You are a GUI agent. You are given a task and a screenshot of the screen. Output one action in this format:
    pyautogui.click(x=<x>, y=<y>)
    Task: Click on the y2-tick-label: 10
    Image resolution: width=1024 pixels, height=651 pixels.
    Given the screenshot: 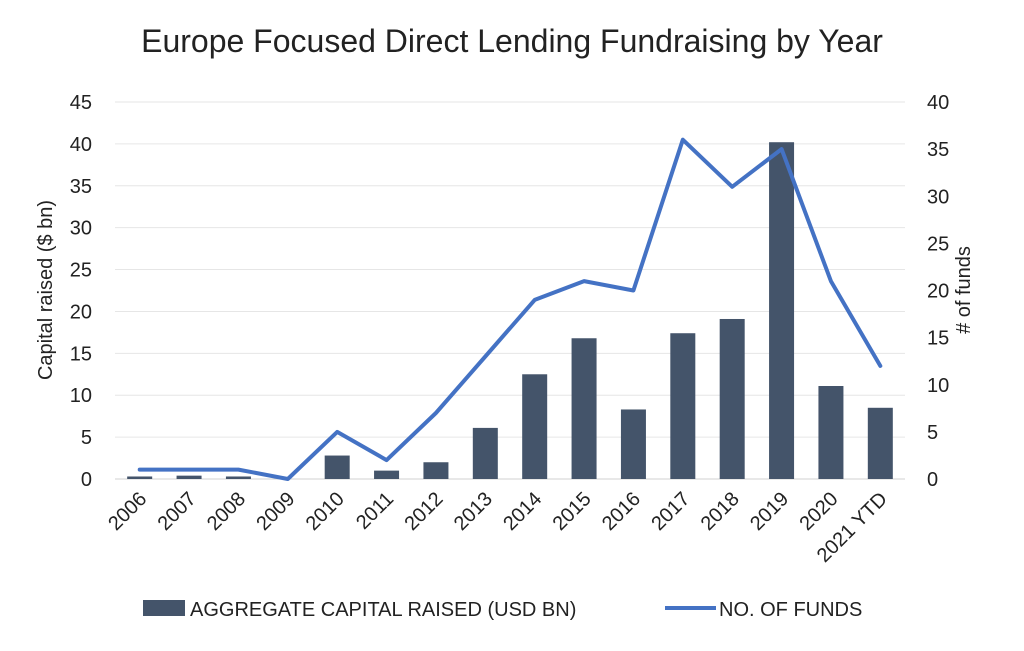 What is the action you would take?
    pyautogui.click(x=938, y=386)
    